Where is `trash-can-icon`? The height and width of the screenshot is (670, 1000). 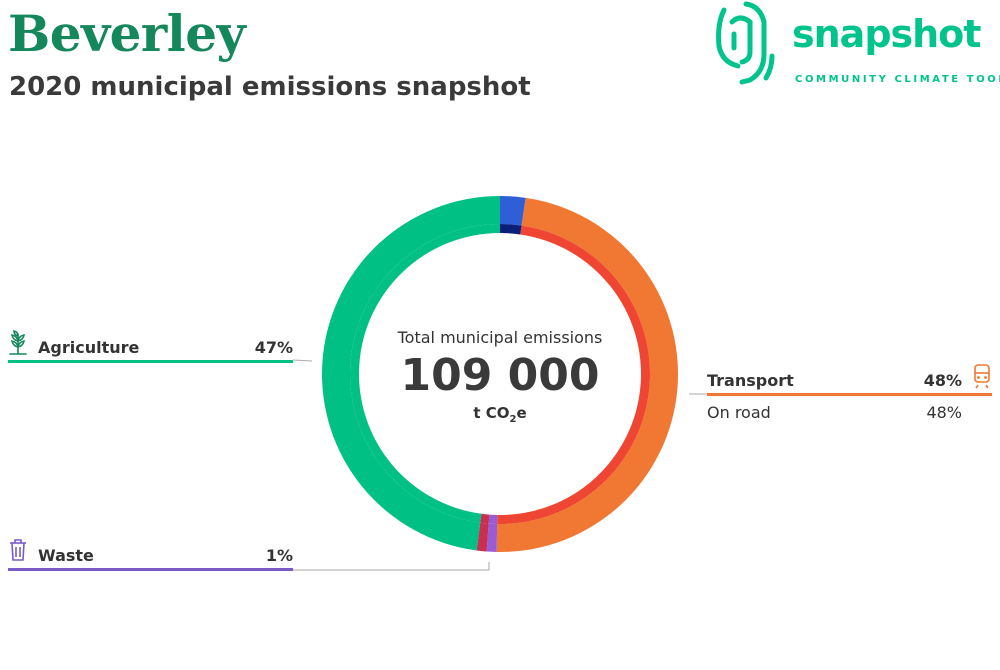
trash-can-icon is located at coordinates (18, 550).